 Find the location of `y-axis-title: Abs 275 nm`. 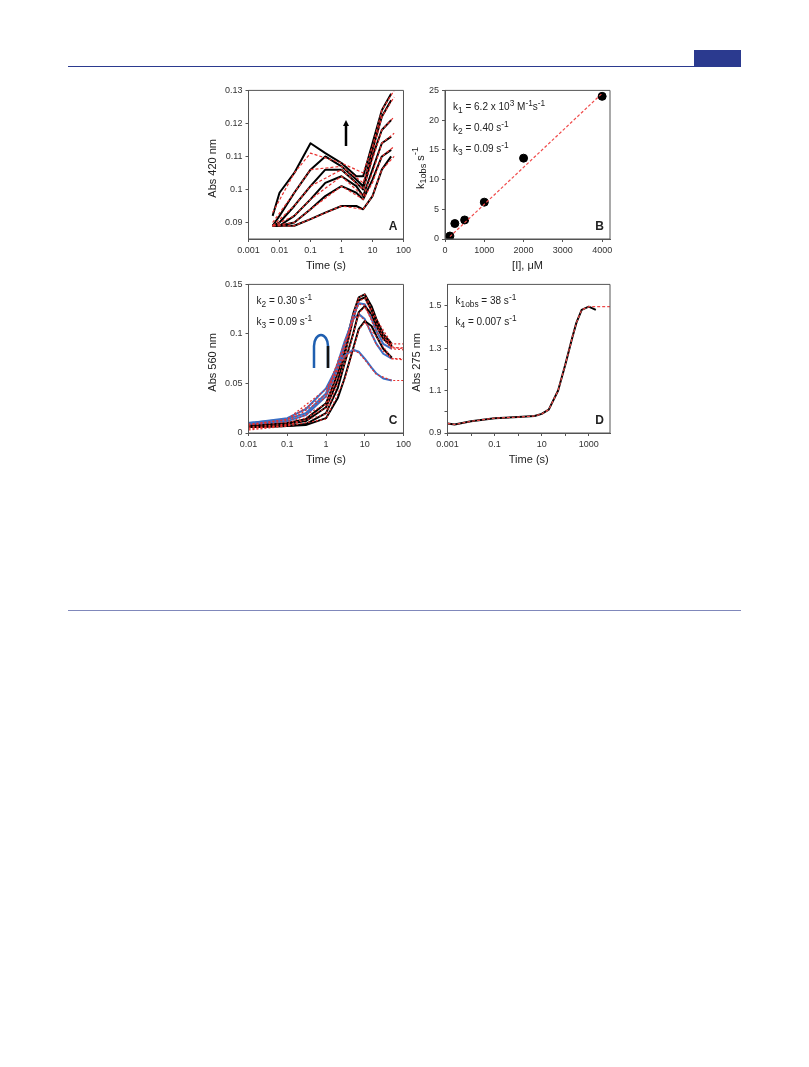

y-axis-title: Abs 275 nm is located at coordinates (416, 362).